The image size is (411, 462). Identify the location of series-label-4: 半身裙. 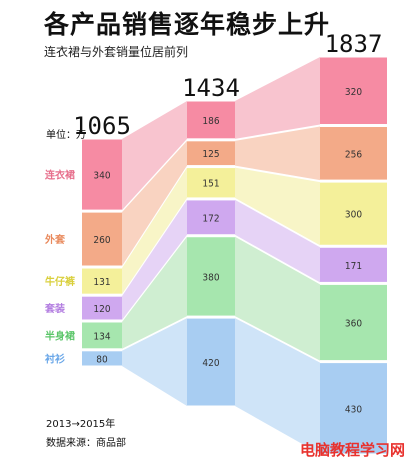
(60, 335).